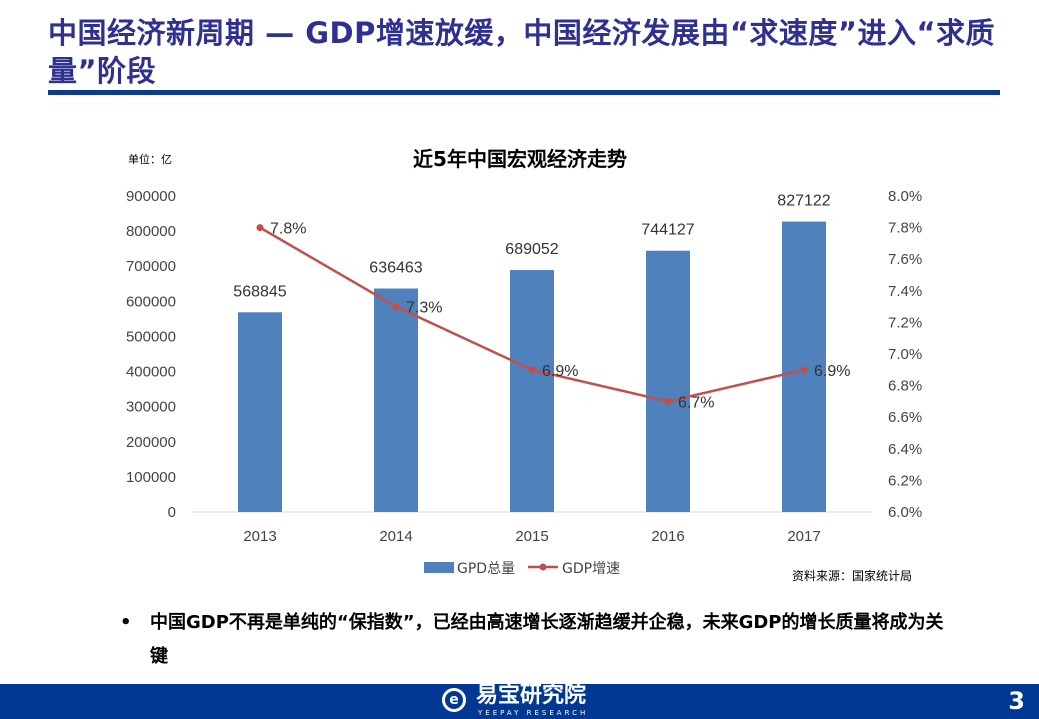 The width and height of the screenshot is (1039, 719). Describe the element at coordinates (905, 386) in the screenshot. I see `right-tick-label: 6.8%` at that location.